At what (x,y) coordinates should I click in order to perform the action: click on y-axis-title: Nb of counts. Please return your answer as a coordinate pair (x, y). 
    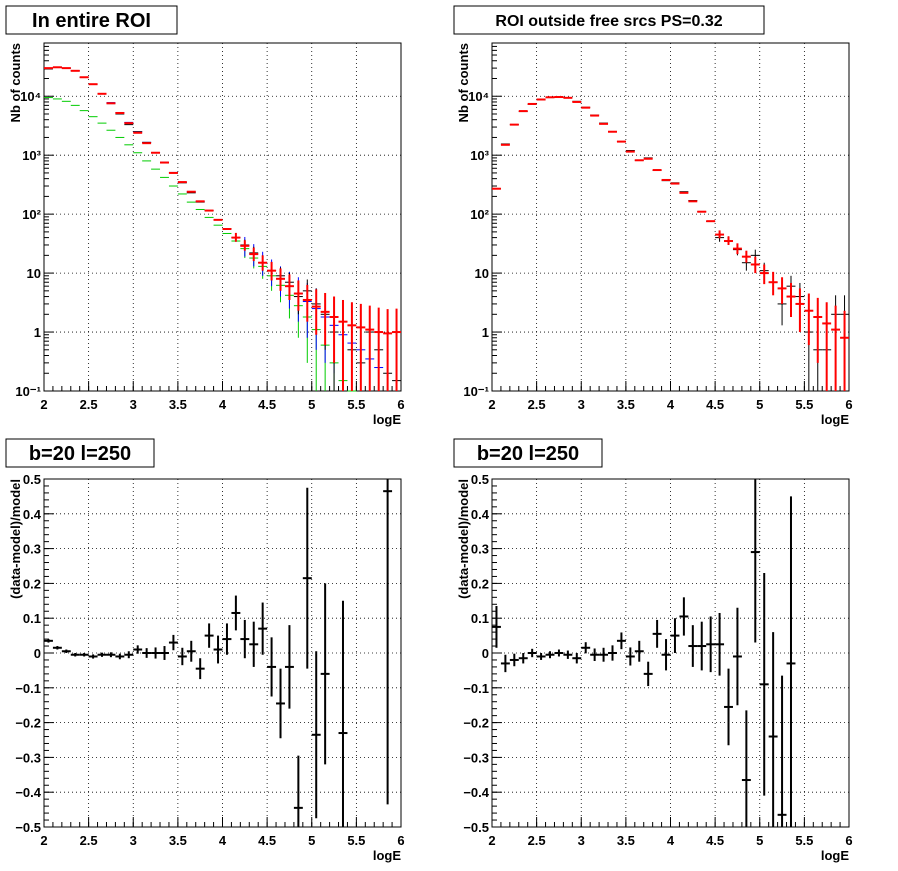
    Looking at the image, I should click on (463, 82).